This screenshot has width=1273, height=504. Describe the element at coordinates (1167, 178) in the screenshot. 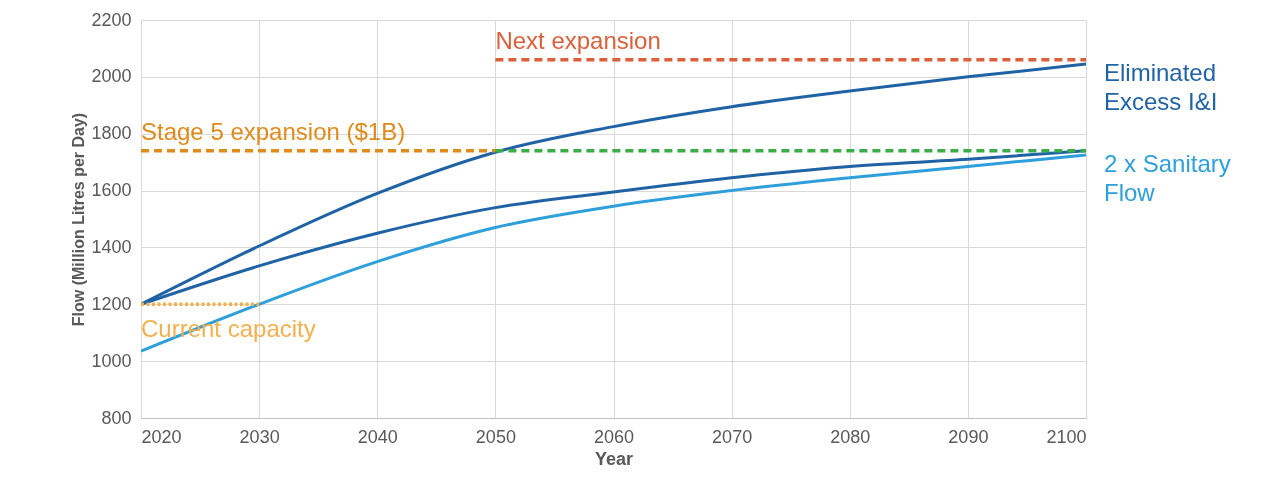

I see `series-label: 2 x Sanitary Flow` at that location.